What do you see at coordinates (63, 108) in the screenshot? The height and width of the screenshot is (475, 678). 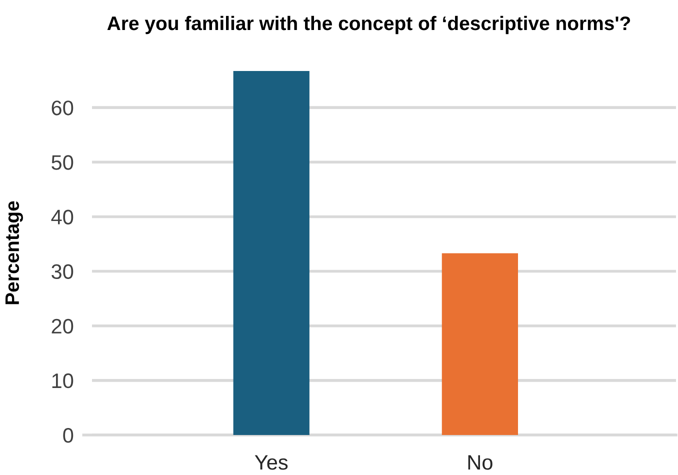 I see `y-tick-label: 60` at bounding box center [63, 108].